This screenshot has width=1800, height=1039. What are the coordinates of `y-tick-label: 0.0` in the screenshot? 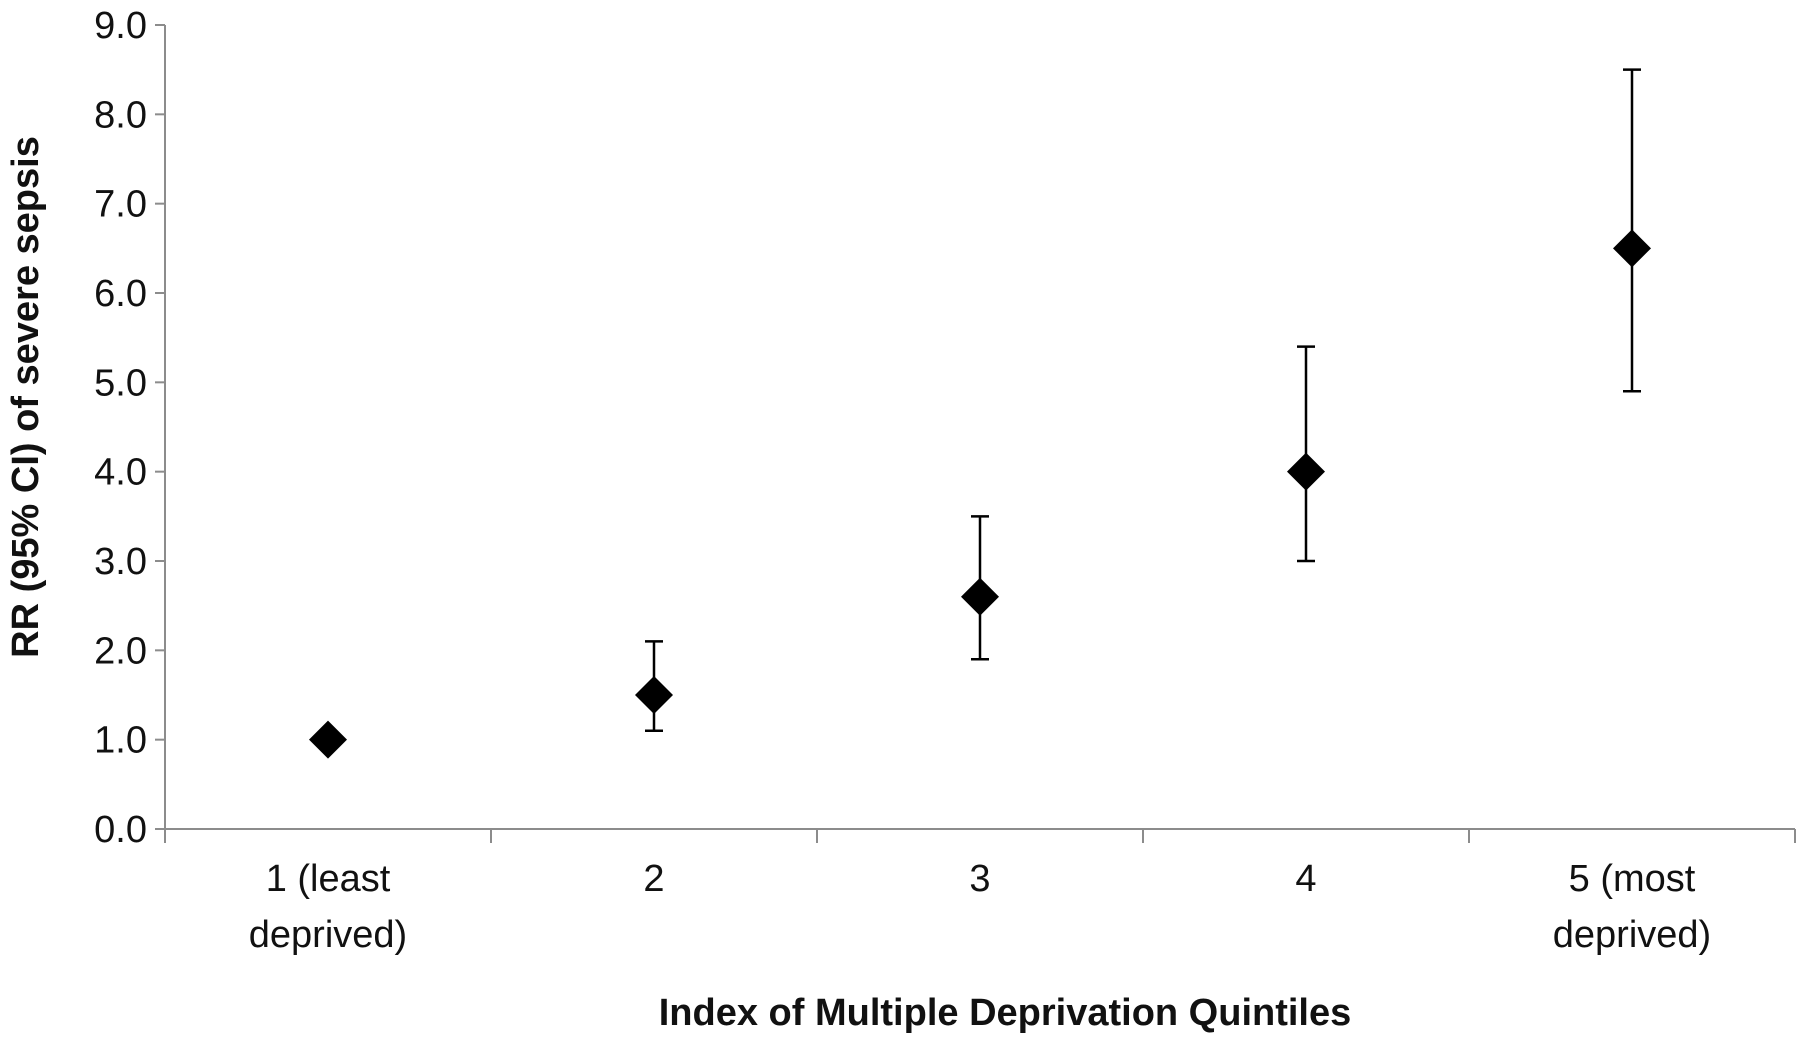 It's located at (120, 830).